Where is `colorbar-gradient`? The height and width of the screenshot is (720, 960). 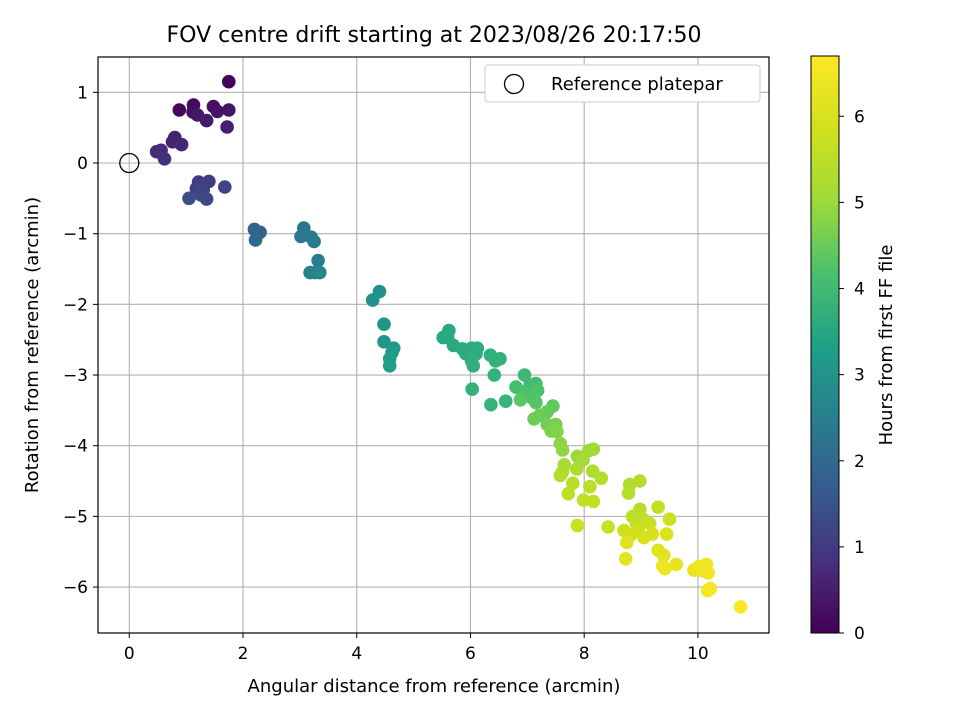
colorbar-gradient is located at coordinates (825, 344).